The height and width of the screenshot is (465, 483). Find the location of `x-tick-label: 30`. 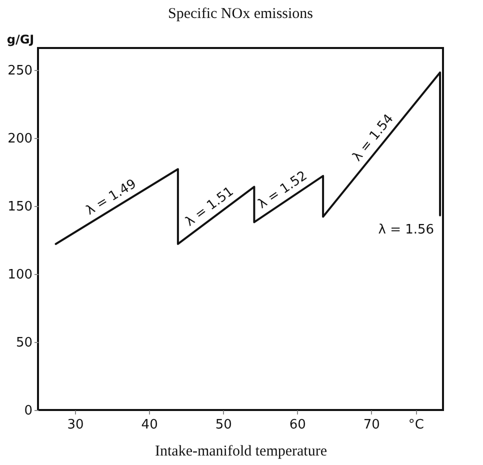

x-tick-label: 30 is located at coordinates (75, 425).